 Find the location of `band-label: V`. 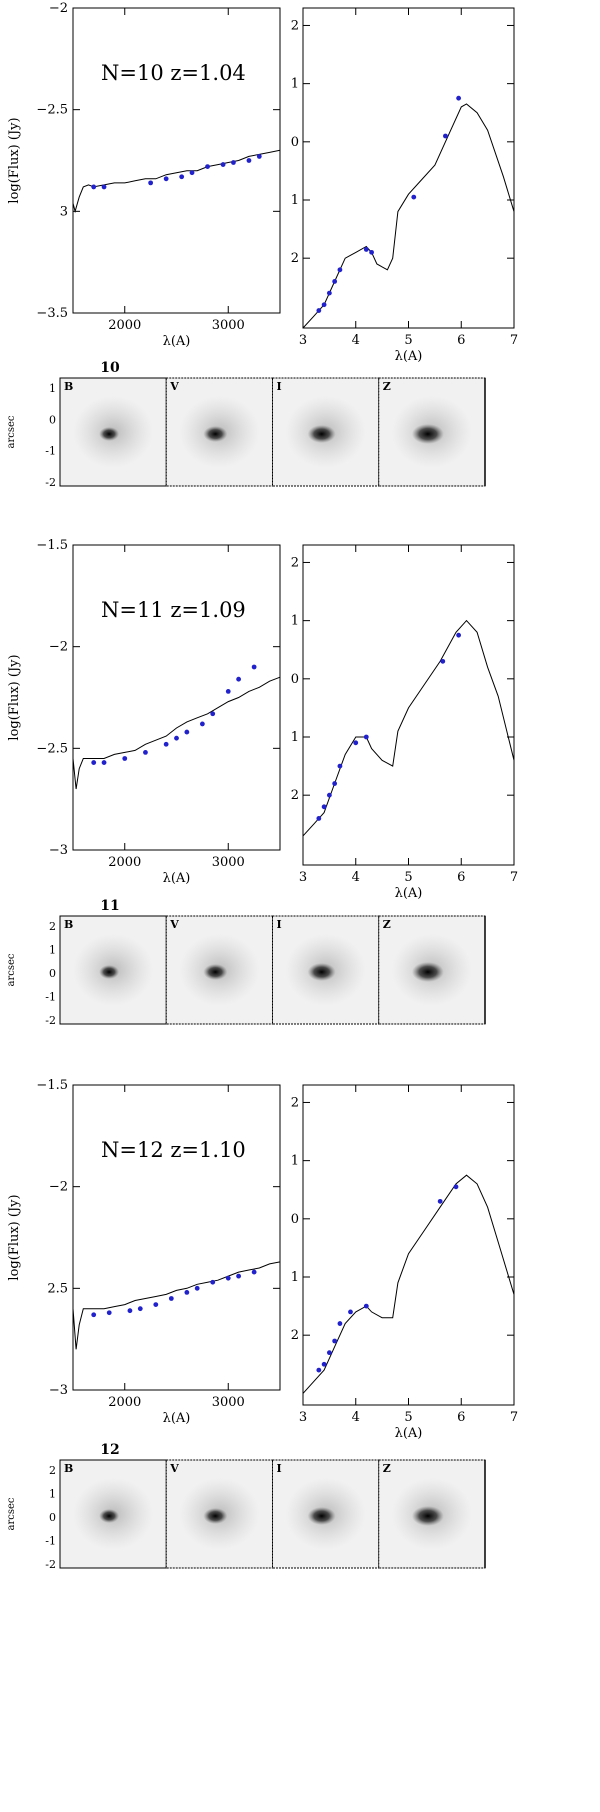

band-label: V is located at coordinates (174, 924).